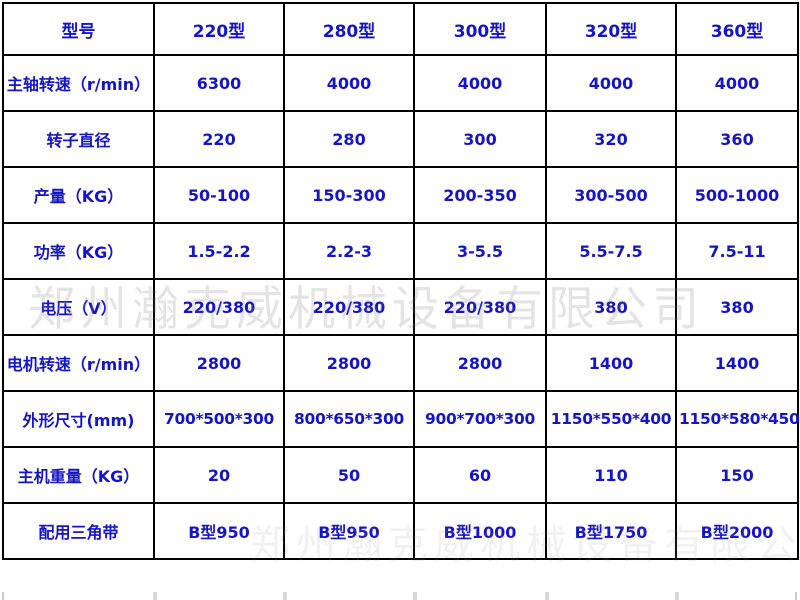 The height and width of the screenshot is (600, 800). Describe the element at coordinates (480, 195) in the screenshot. I see `cell-value: 200-350` at that location.